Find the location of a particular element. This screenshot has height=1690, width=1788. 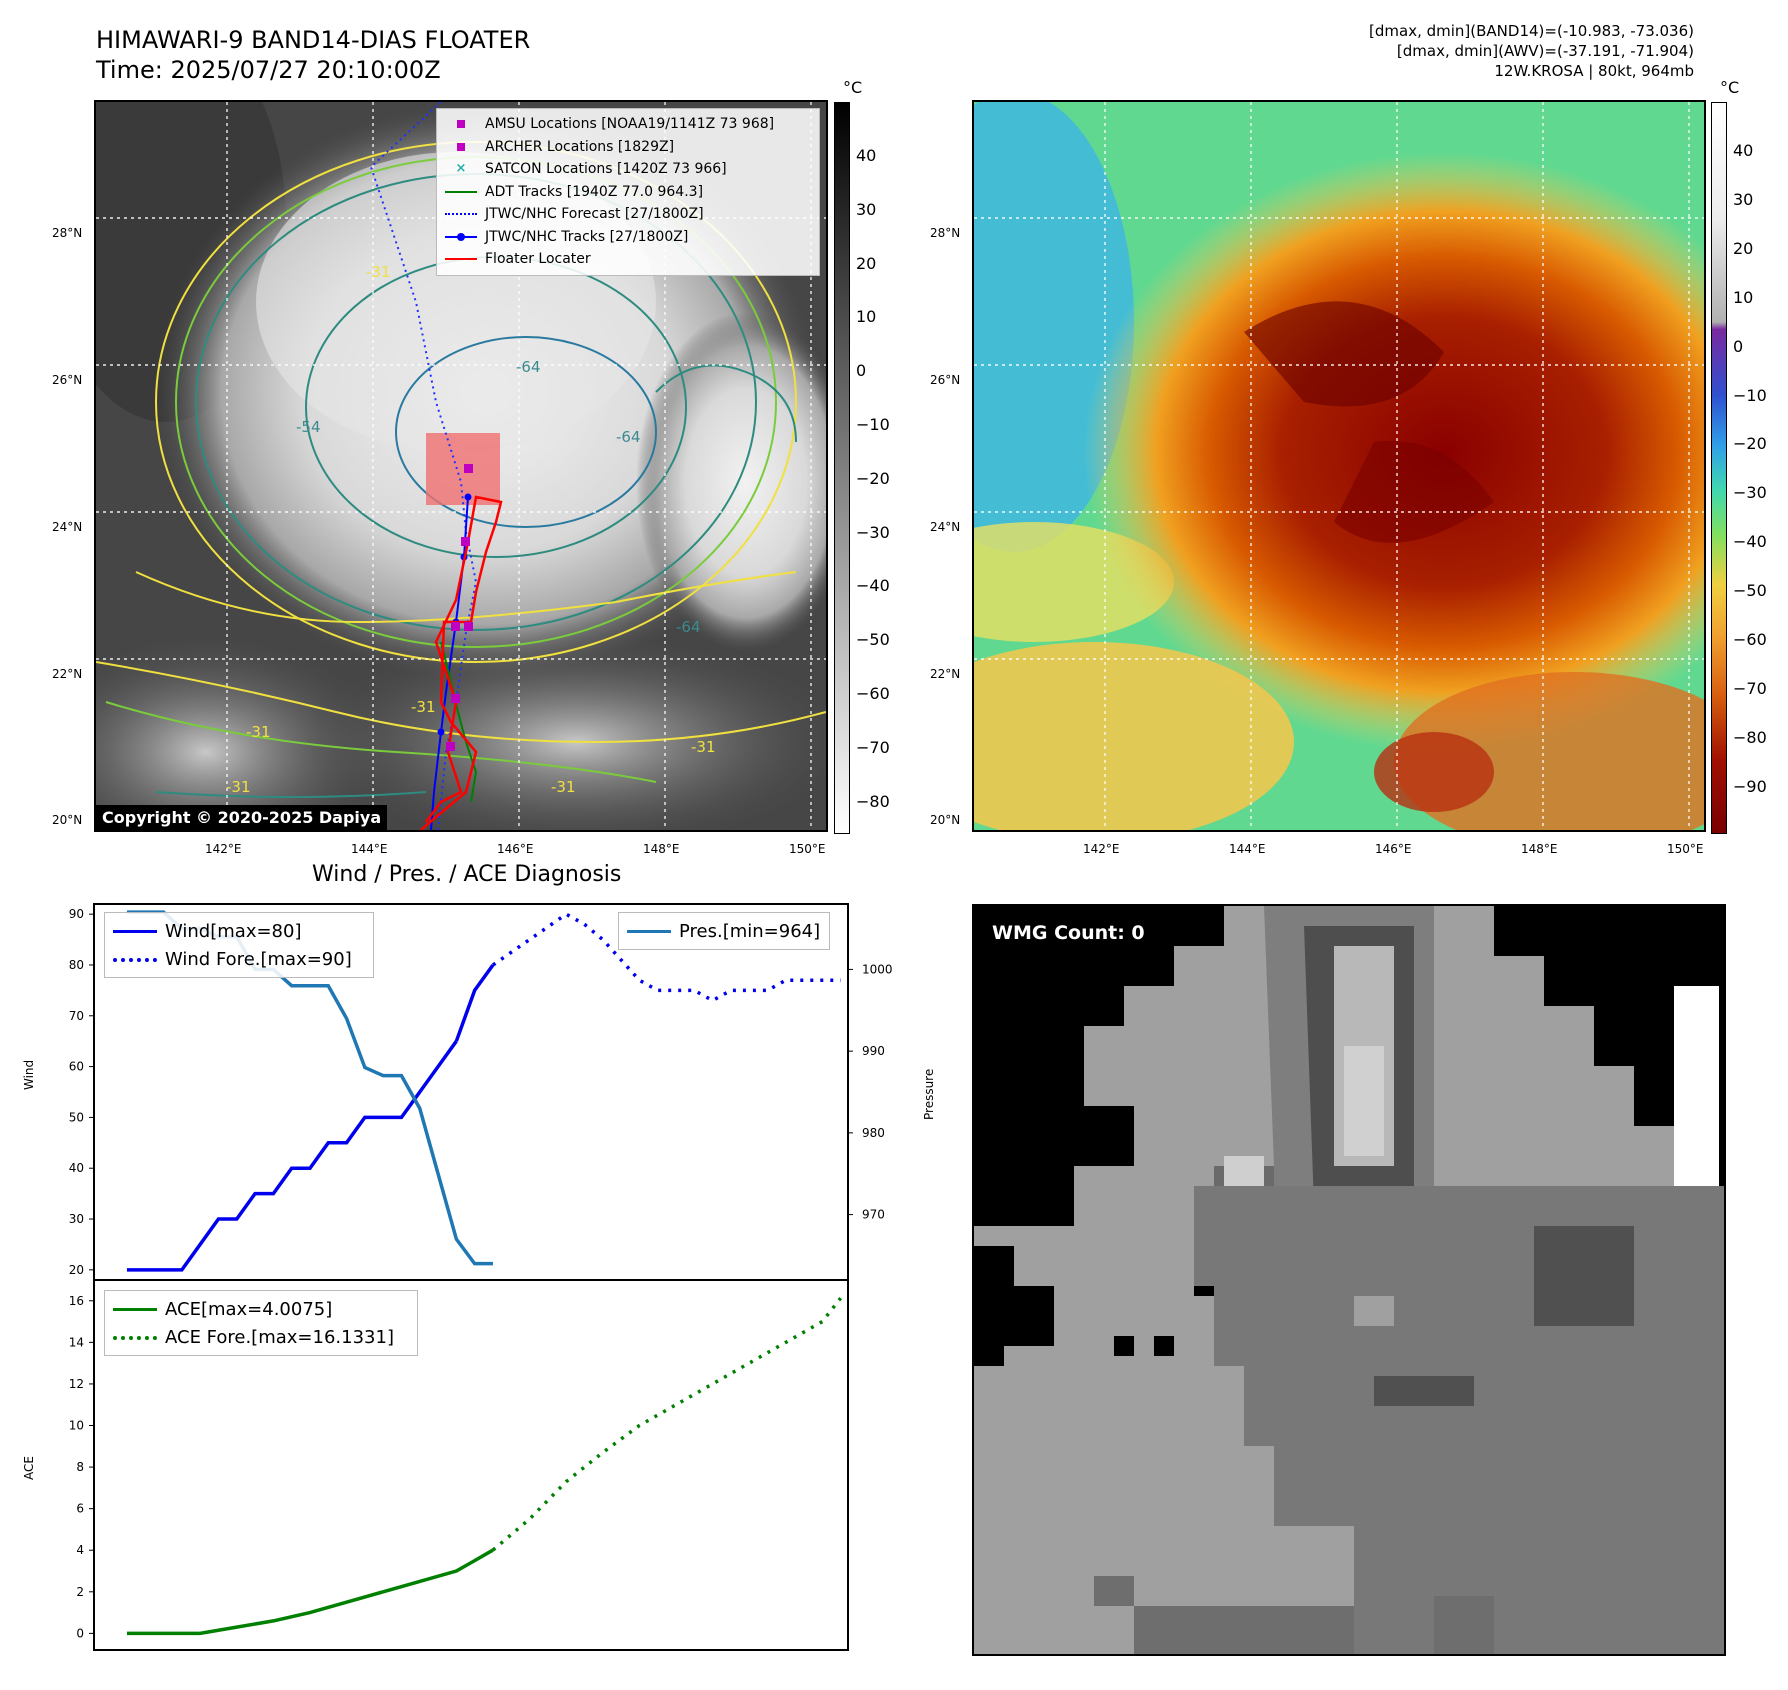

ace-forecast-line is located at coordinates (667, 1424).